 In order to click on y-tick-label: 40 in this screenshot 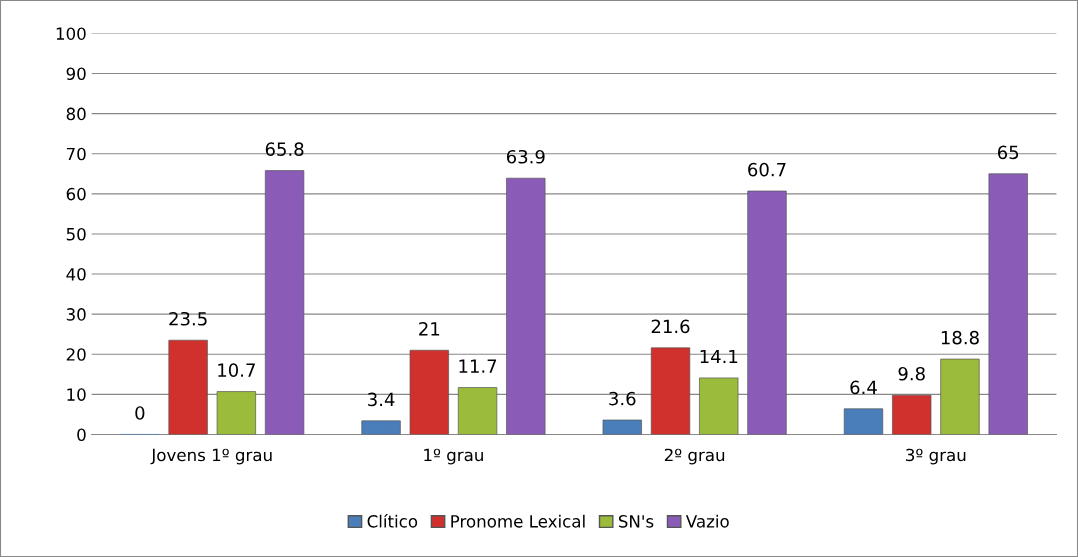, I will do `click(76, 274)`.